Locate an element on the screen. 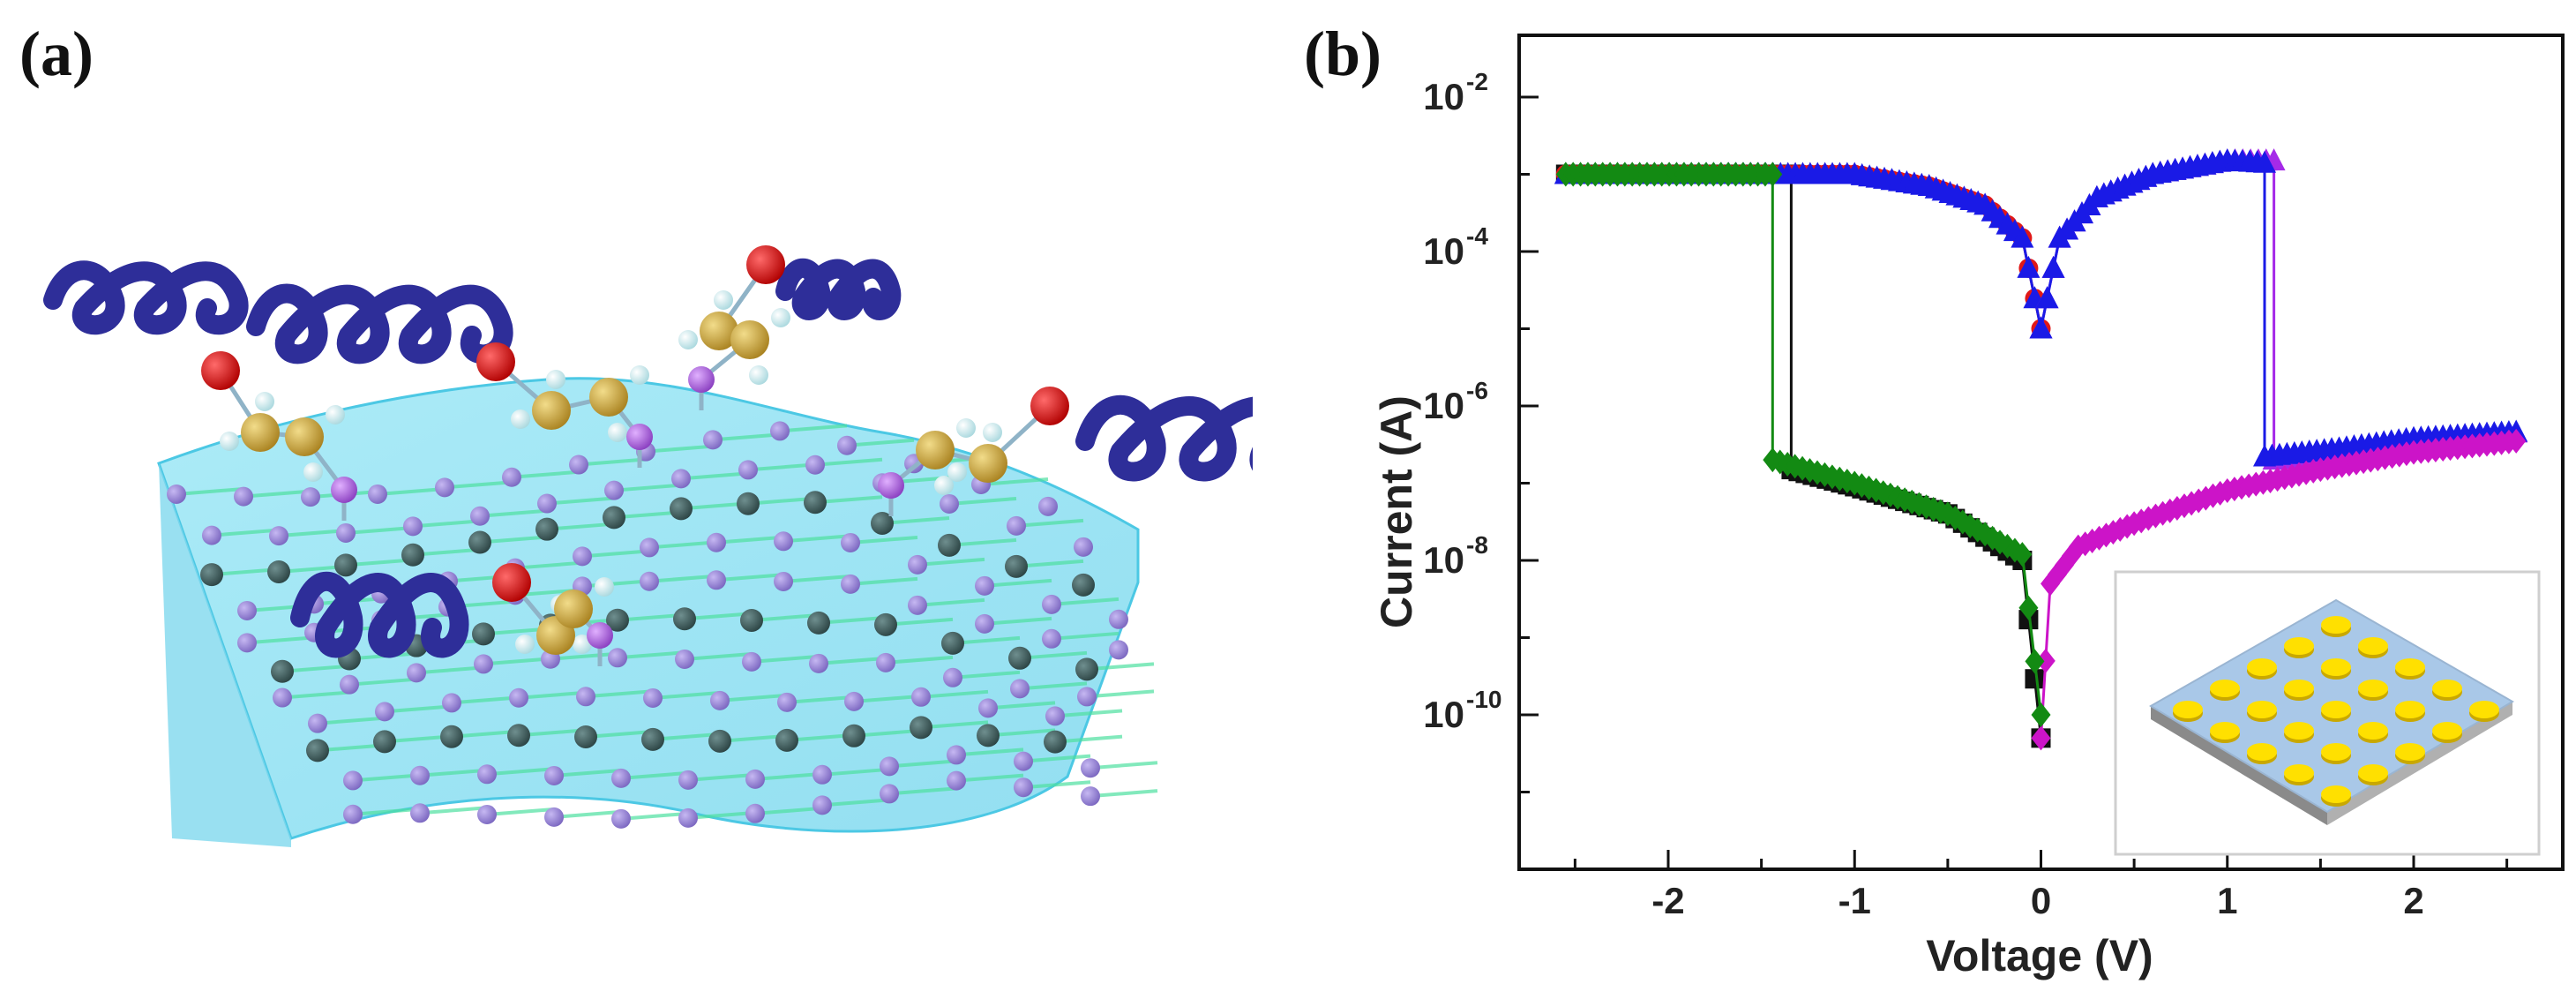  y-tick-exponent: -10 is located at coordinates (1483, 699).